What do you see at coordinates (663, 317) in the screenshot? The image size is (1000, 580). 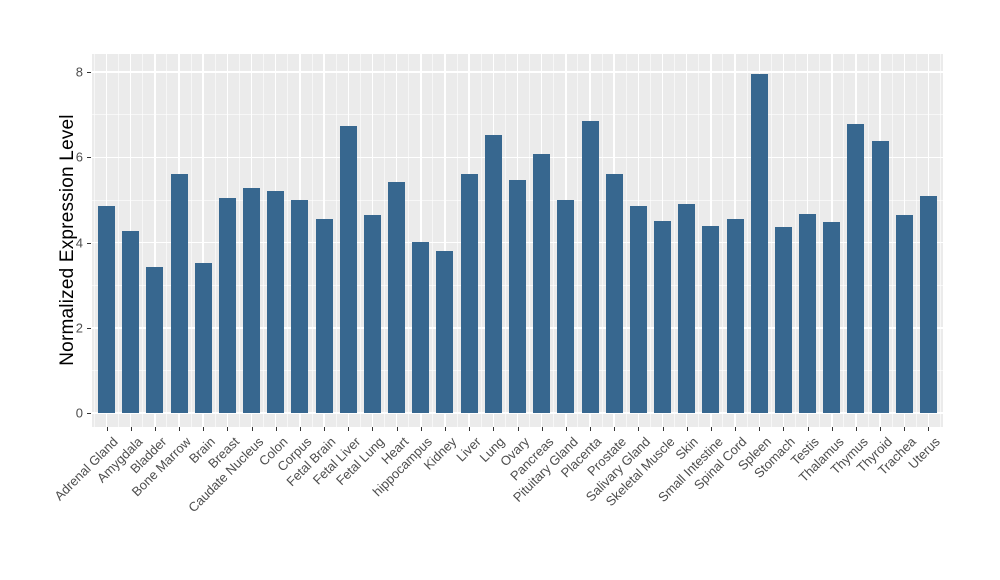 I see `bar-skeletal-muscle` at bounding box center [663, 317].